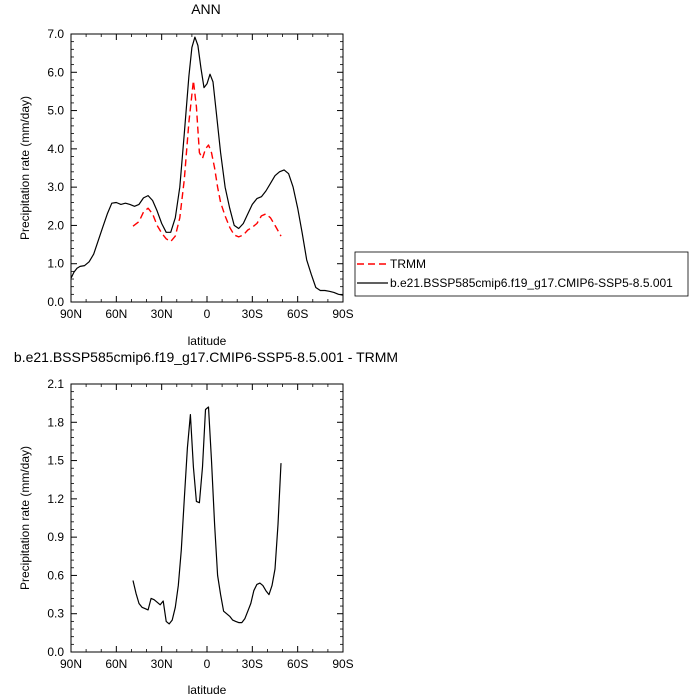  What do you see at coordinates (55, 384) in the screenshot?
I see `chart-bottom-ytick-label: 2.1` at bounding box center [55, 384].